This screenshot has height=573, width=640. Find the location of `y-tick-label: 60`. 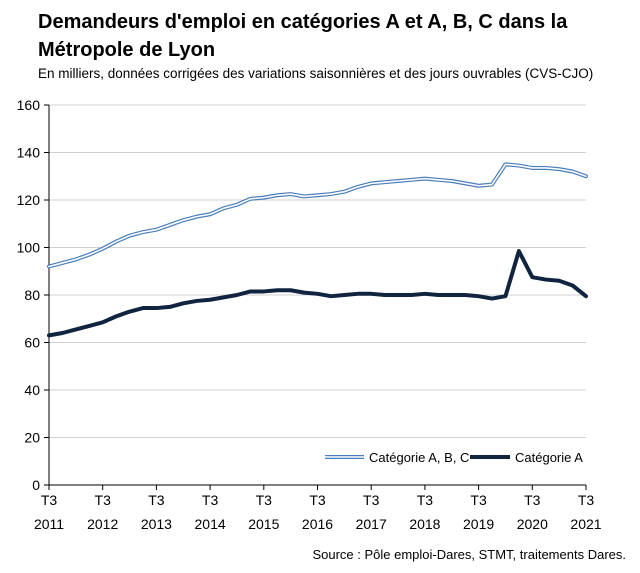

y-tick-label: 60 is located at coordinates (32, 343).